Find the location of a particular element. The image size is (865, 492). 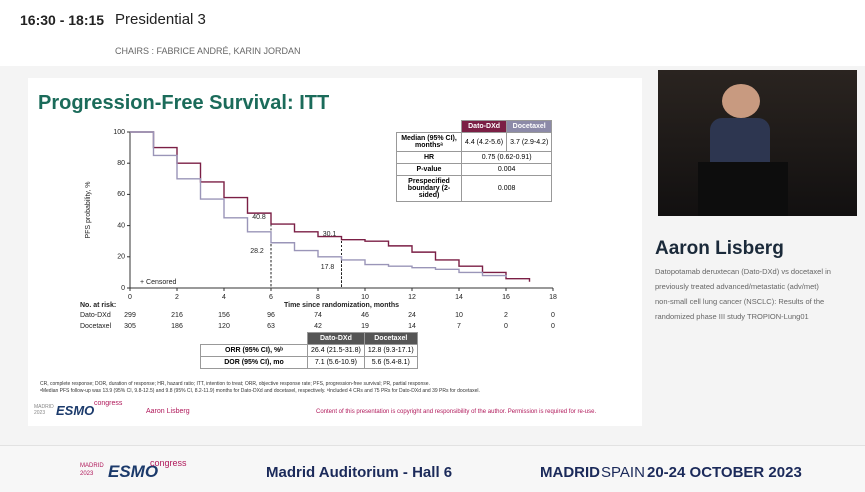

city: MADRID is located at coordinates (570, 472).